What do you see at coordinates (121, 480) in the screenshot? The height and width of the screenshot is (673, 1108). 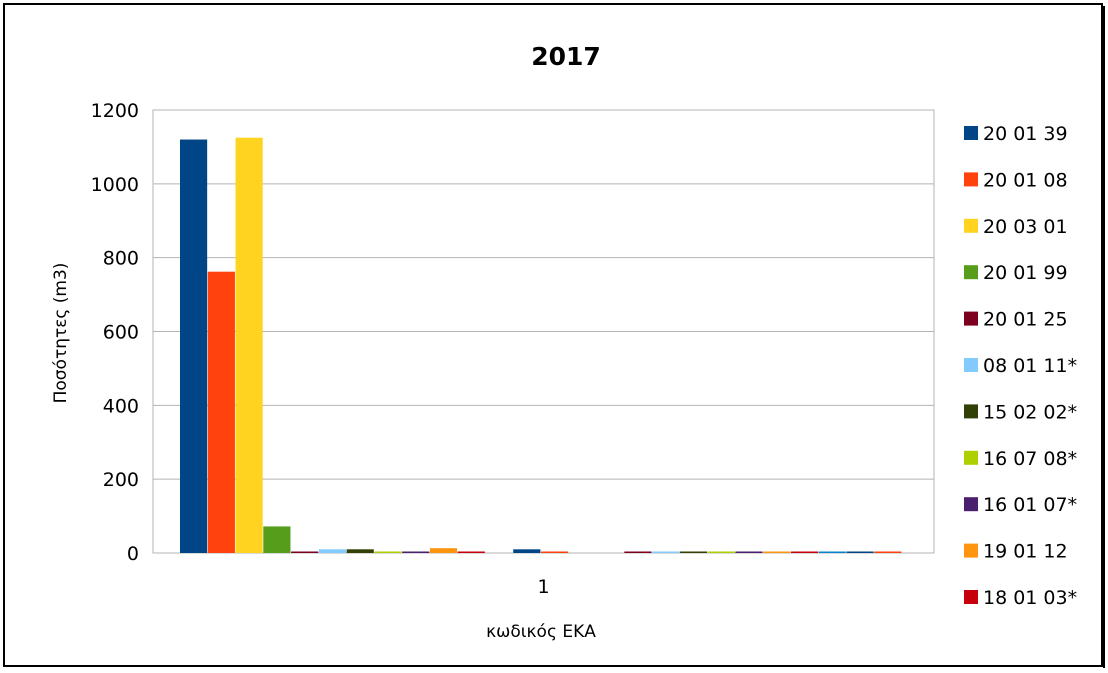 I see `y-tick-label: 200` at bounding box center [121, 480].